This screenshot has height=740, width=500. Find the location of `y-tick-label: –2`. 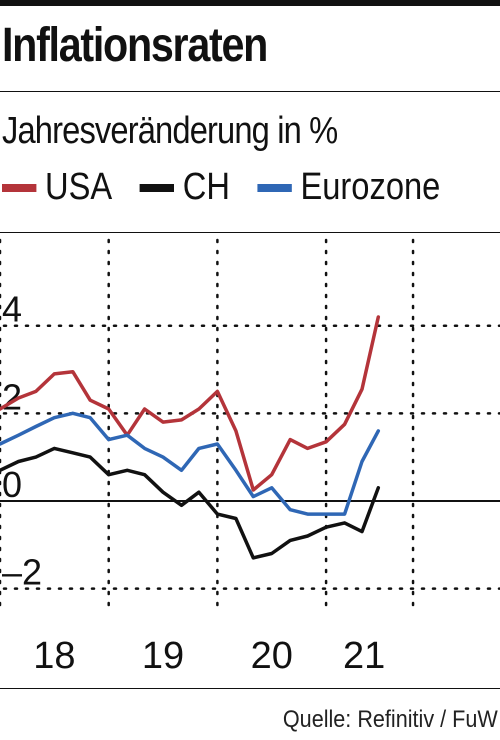

y-tick-label: –2 is located at coordinates (22, 572).